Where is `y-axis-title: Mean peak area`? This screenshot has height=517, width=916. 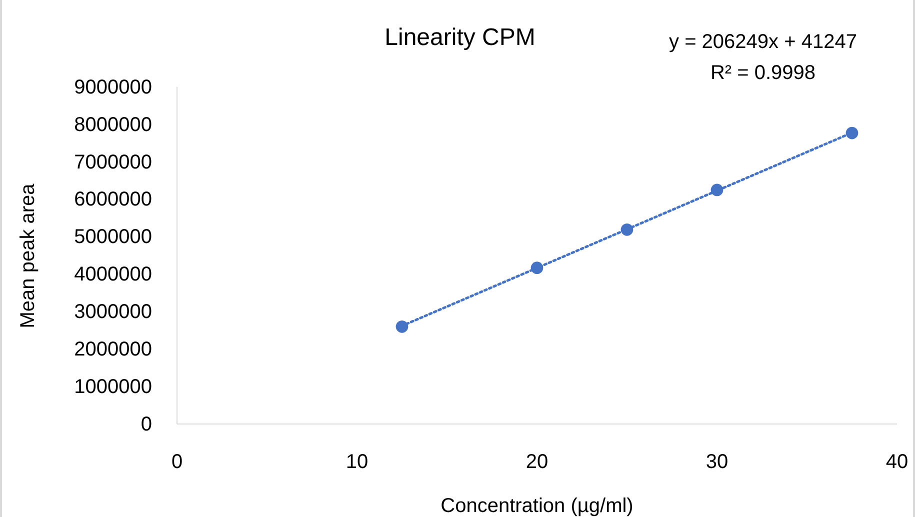
y-axis-title: Mean peak area is located at coordinates (28, 255).